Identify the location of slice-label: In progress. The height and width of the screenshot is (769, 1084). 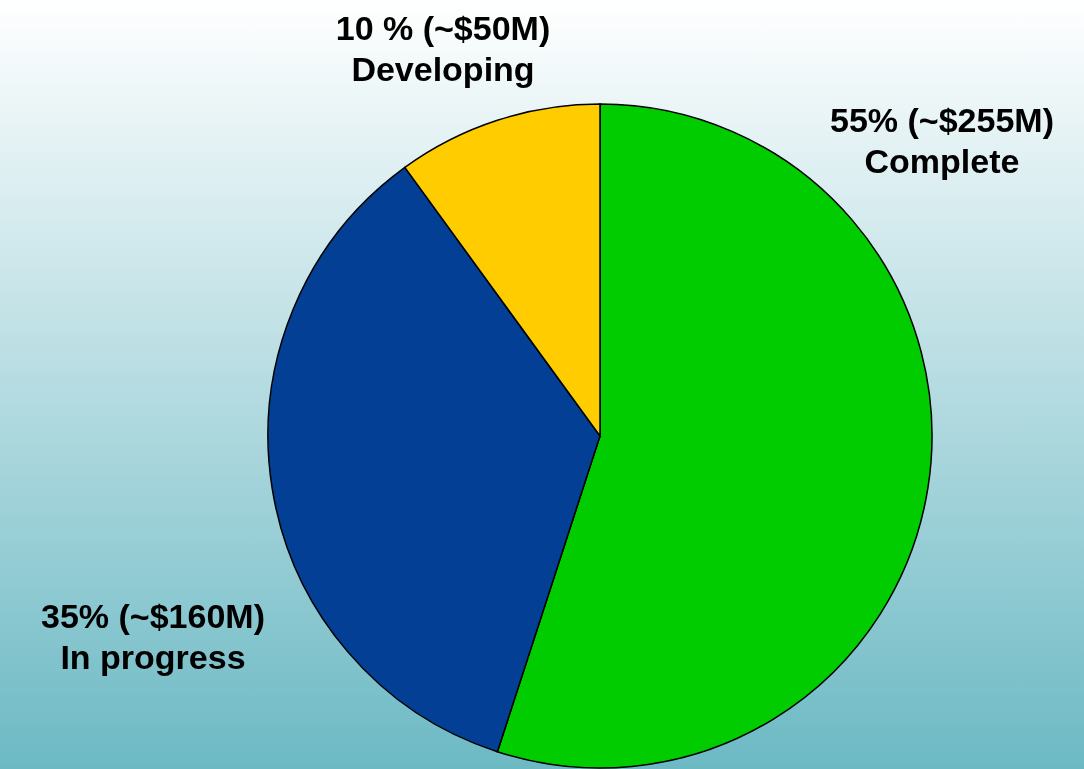
(153, 656).